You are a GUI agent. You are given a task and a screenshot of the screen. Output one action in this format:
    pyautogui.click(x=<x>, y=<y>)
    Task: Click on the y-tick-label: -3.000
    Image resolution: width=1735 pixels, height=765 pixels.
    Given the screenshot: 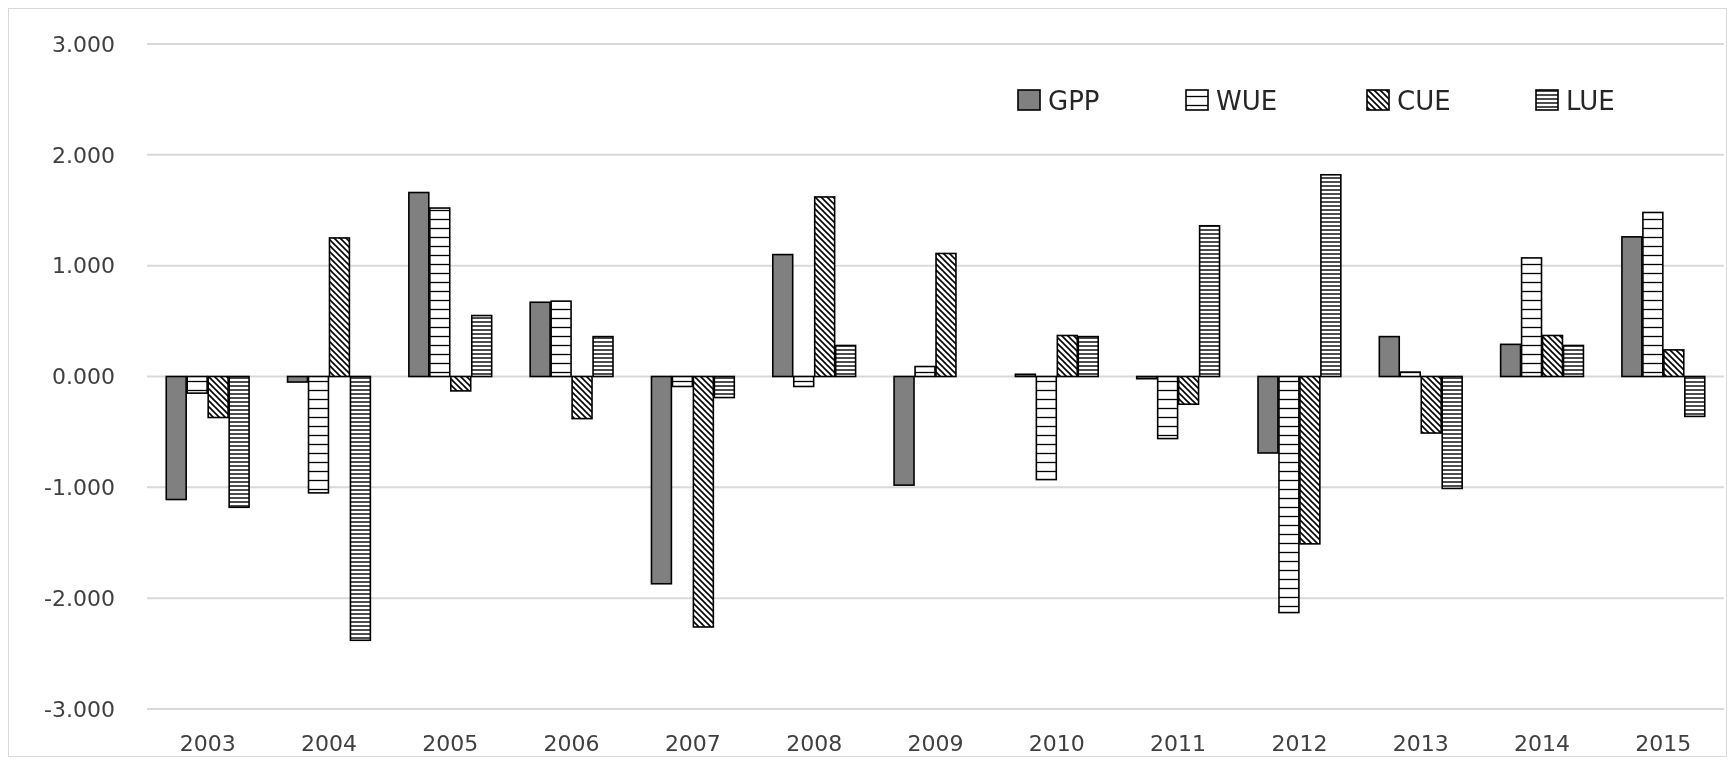 What is the action you would take?
    pyautogui.click(x=79, y=709)
    